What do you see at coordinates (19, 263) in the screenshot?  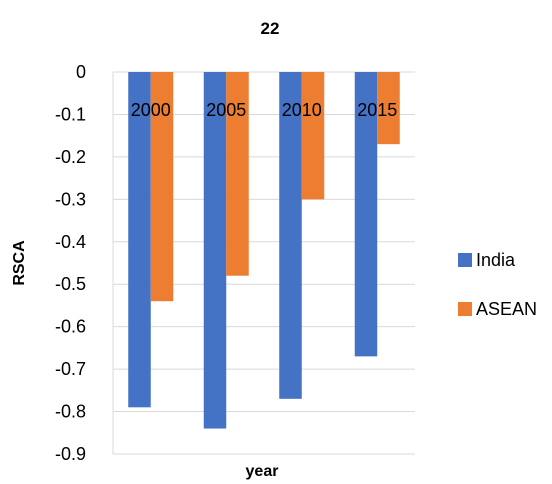 I see `y-axis-title: RSCA` at bounding box center [19, 263].